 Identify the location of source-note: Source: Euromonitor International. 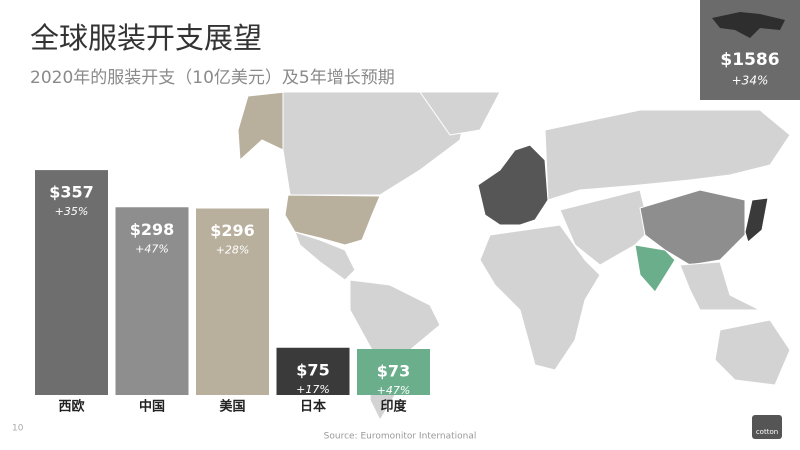
(400, 437).